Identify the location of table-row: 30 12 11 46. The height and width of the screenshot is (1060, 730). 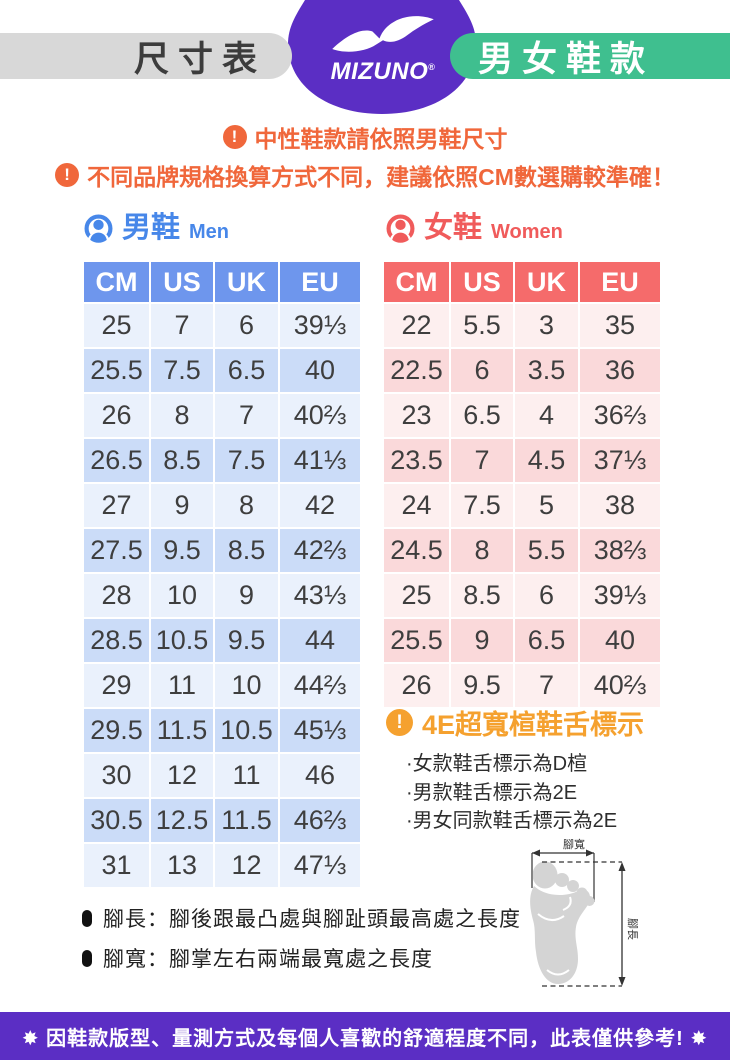
(222, 775).